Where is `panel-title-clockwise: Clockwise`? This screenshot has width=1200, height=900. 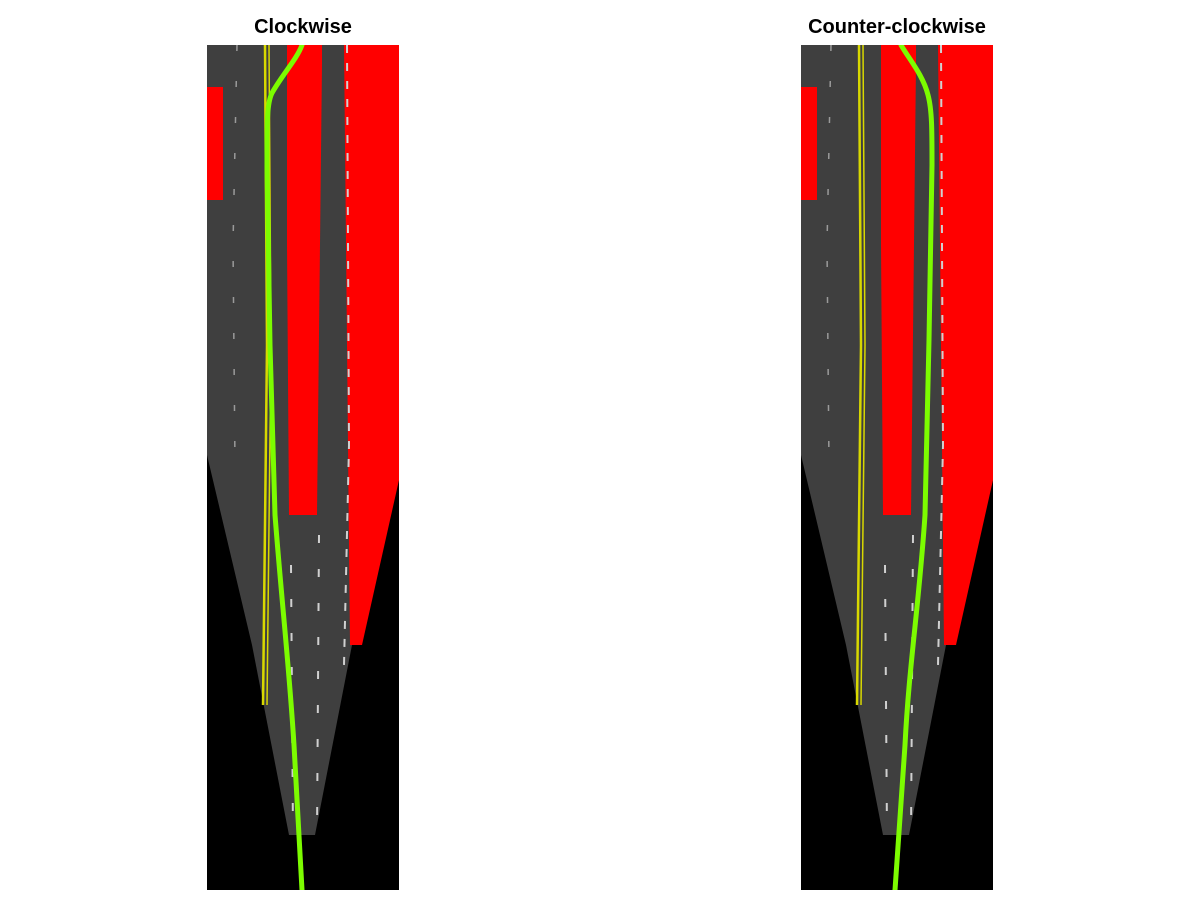
panel-title-clockwise: Clockwise is located at coordinates (303, 27).